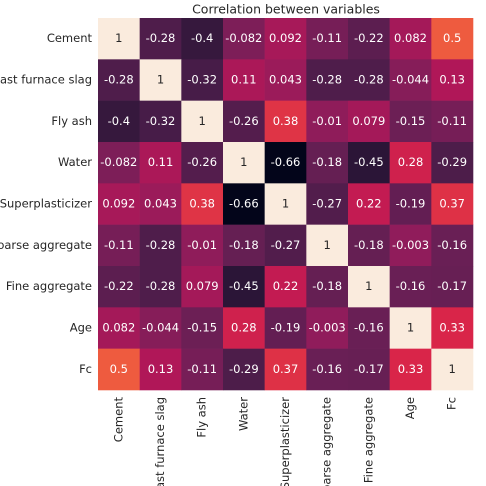  Describe the element at coordinates (118, 162) in the screenshot. I see `cell-label: -0.082` at that location.